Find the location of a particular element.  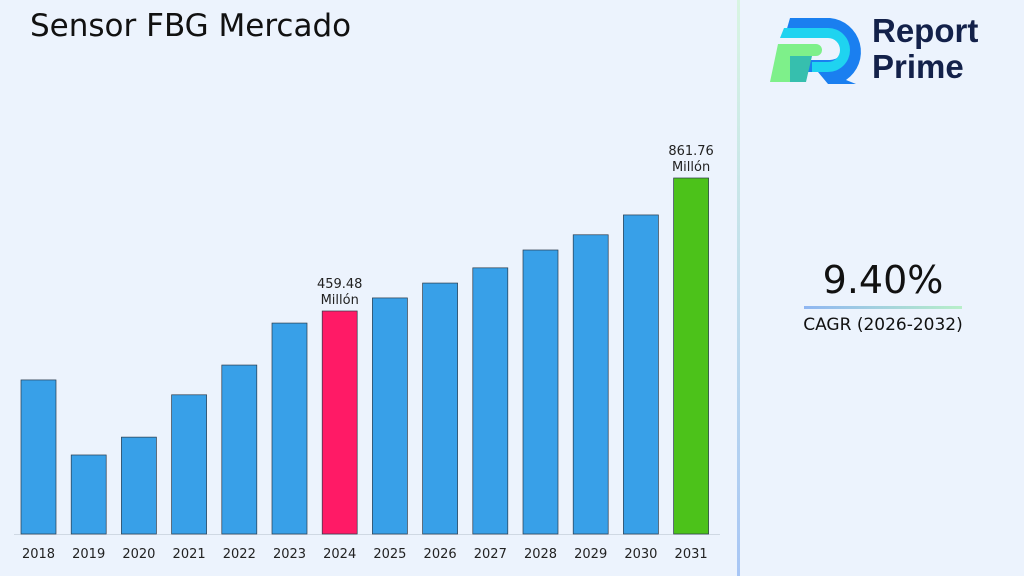

bar-2019 is located at coordinates (88, 494).